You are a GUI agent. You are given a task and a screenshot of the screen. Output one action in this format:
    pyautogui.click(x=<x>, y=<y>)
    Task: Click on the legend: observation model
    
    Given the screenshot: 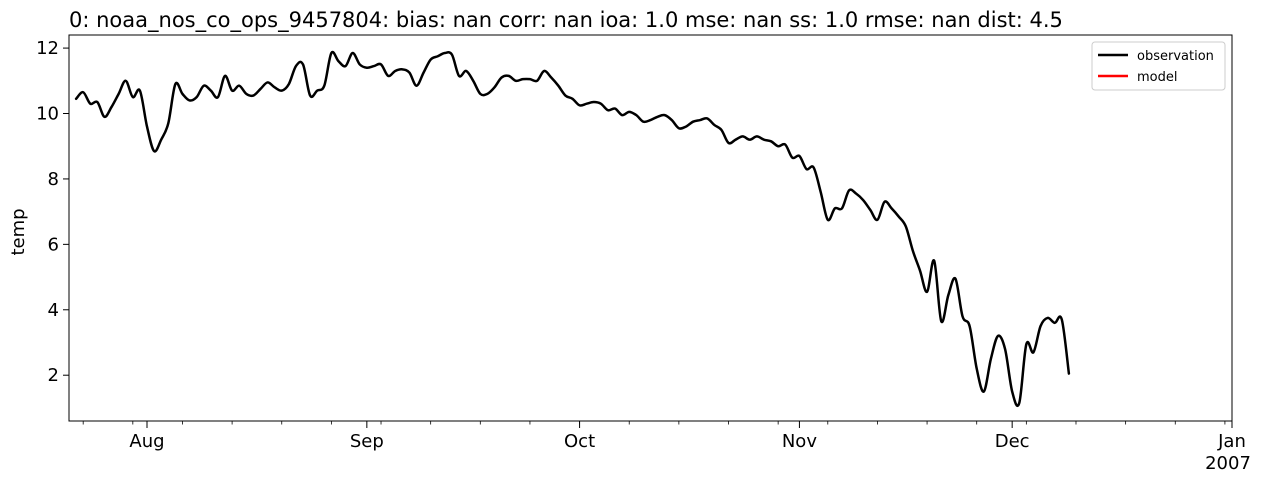 What is the action you would take?
    pyautogui.click(x=1158, y=66)
    